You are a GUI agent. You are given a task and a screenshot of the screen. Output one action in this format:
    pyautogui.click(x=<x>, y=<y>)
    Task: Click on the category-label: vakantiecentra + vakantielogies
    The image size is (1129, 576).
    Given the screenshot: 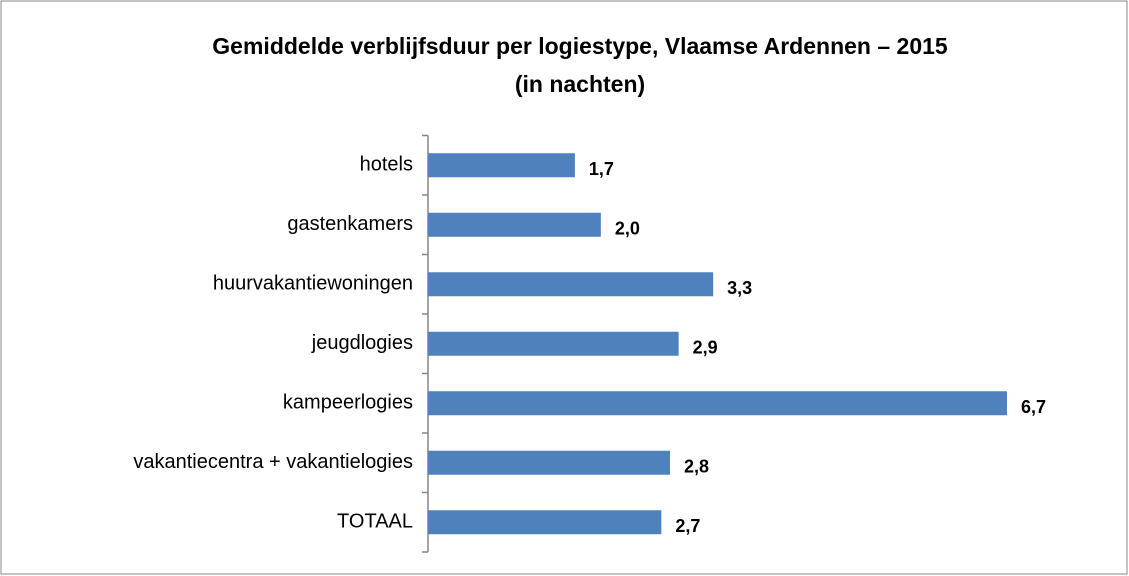 What is the action you would take?
    pyautogui.click(x=273, y=462)
    